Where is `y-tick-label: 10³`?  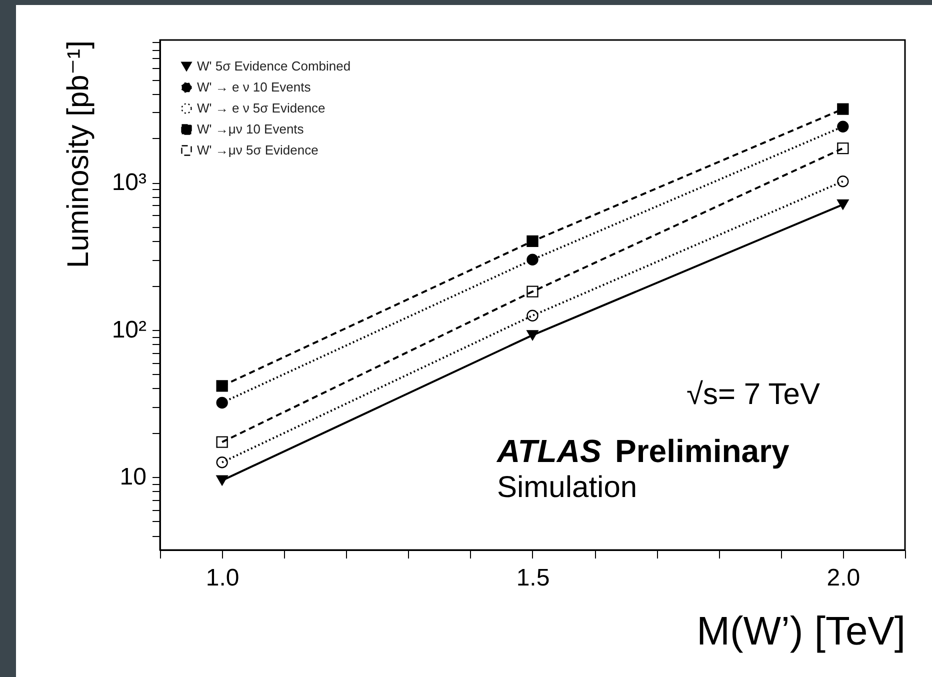
y-tick-label: 10³ is located at coordinates (129, 182).